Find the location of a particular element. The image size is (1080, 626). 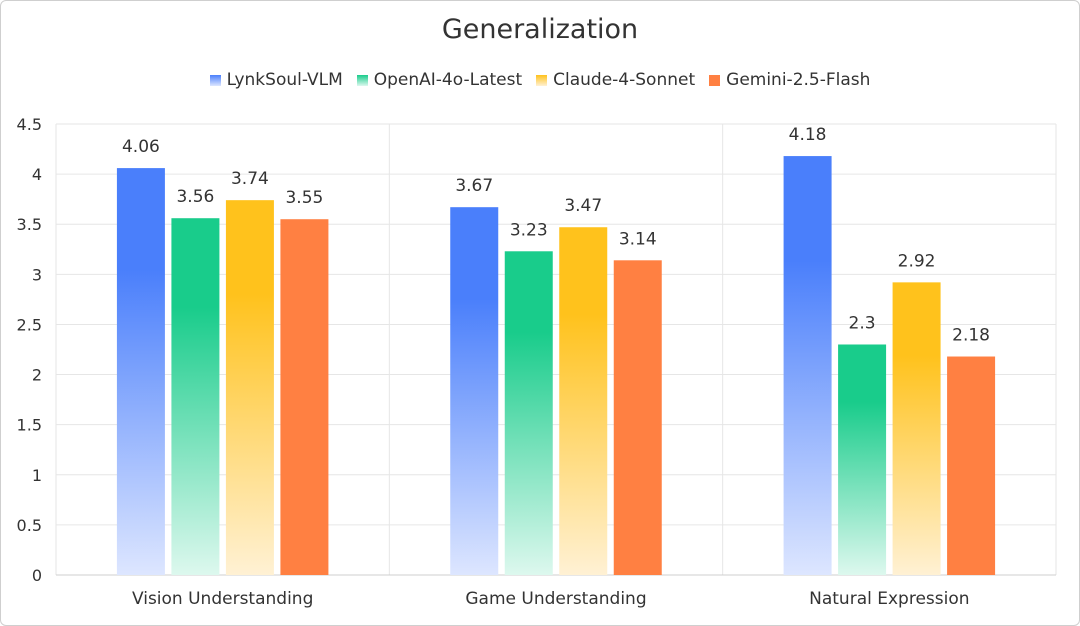

legend-swatch-gemini is located at coordinates (715, 80).